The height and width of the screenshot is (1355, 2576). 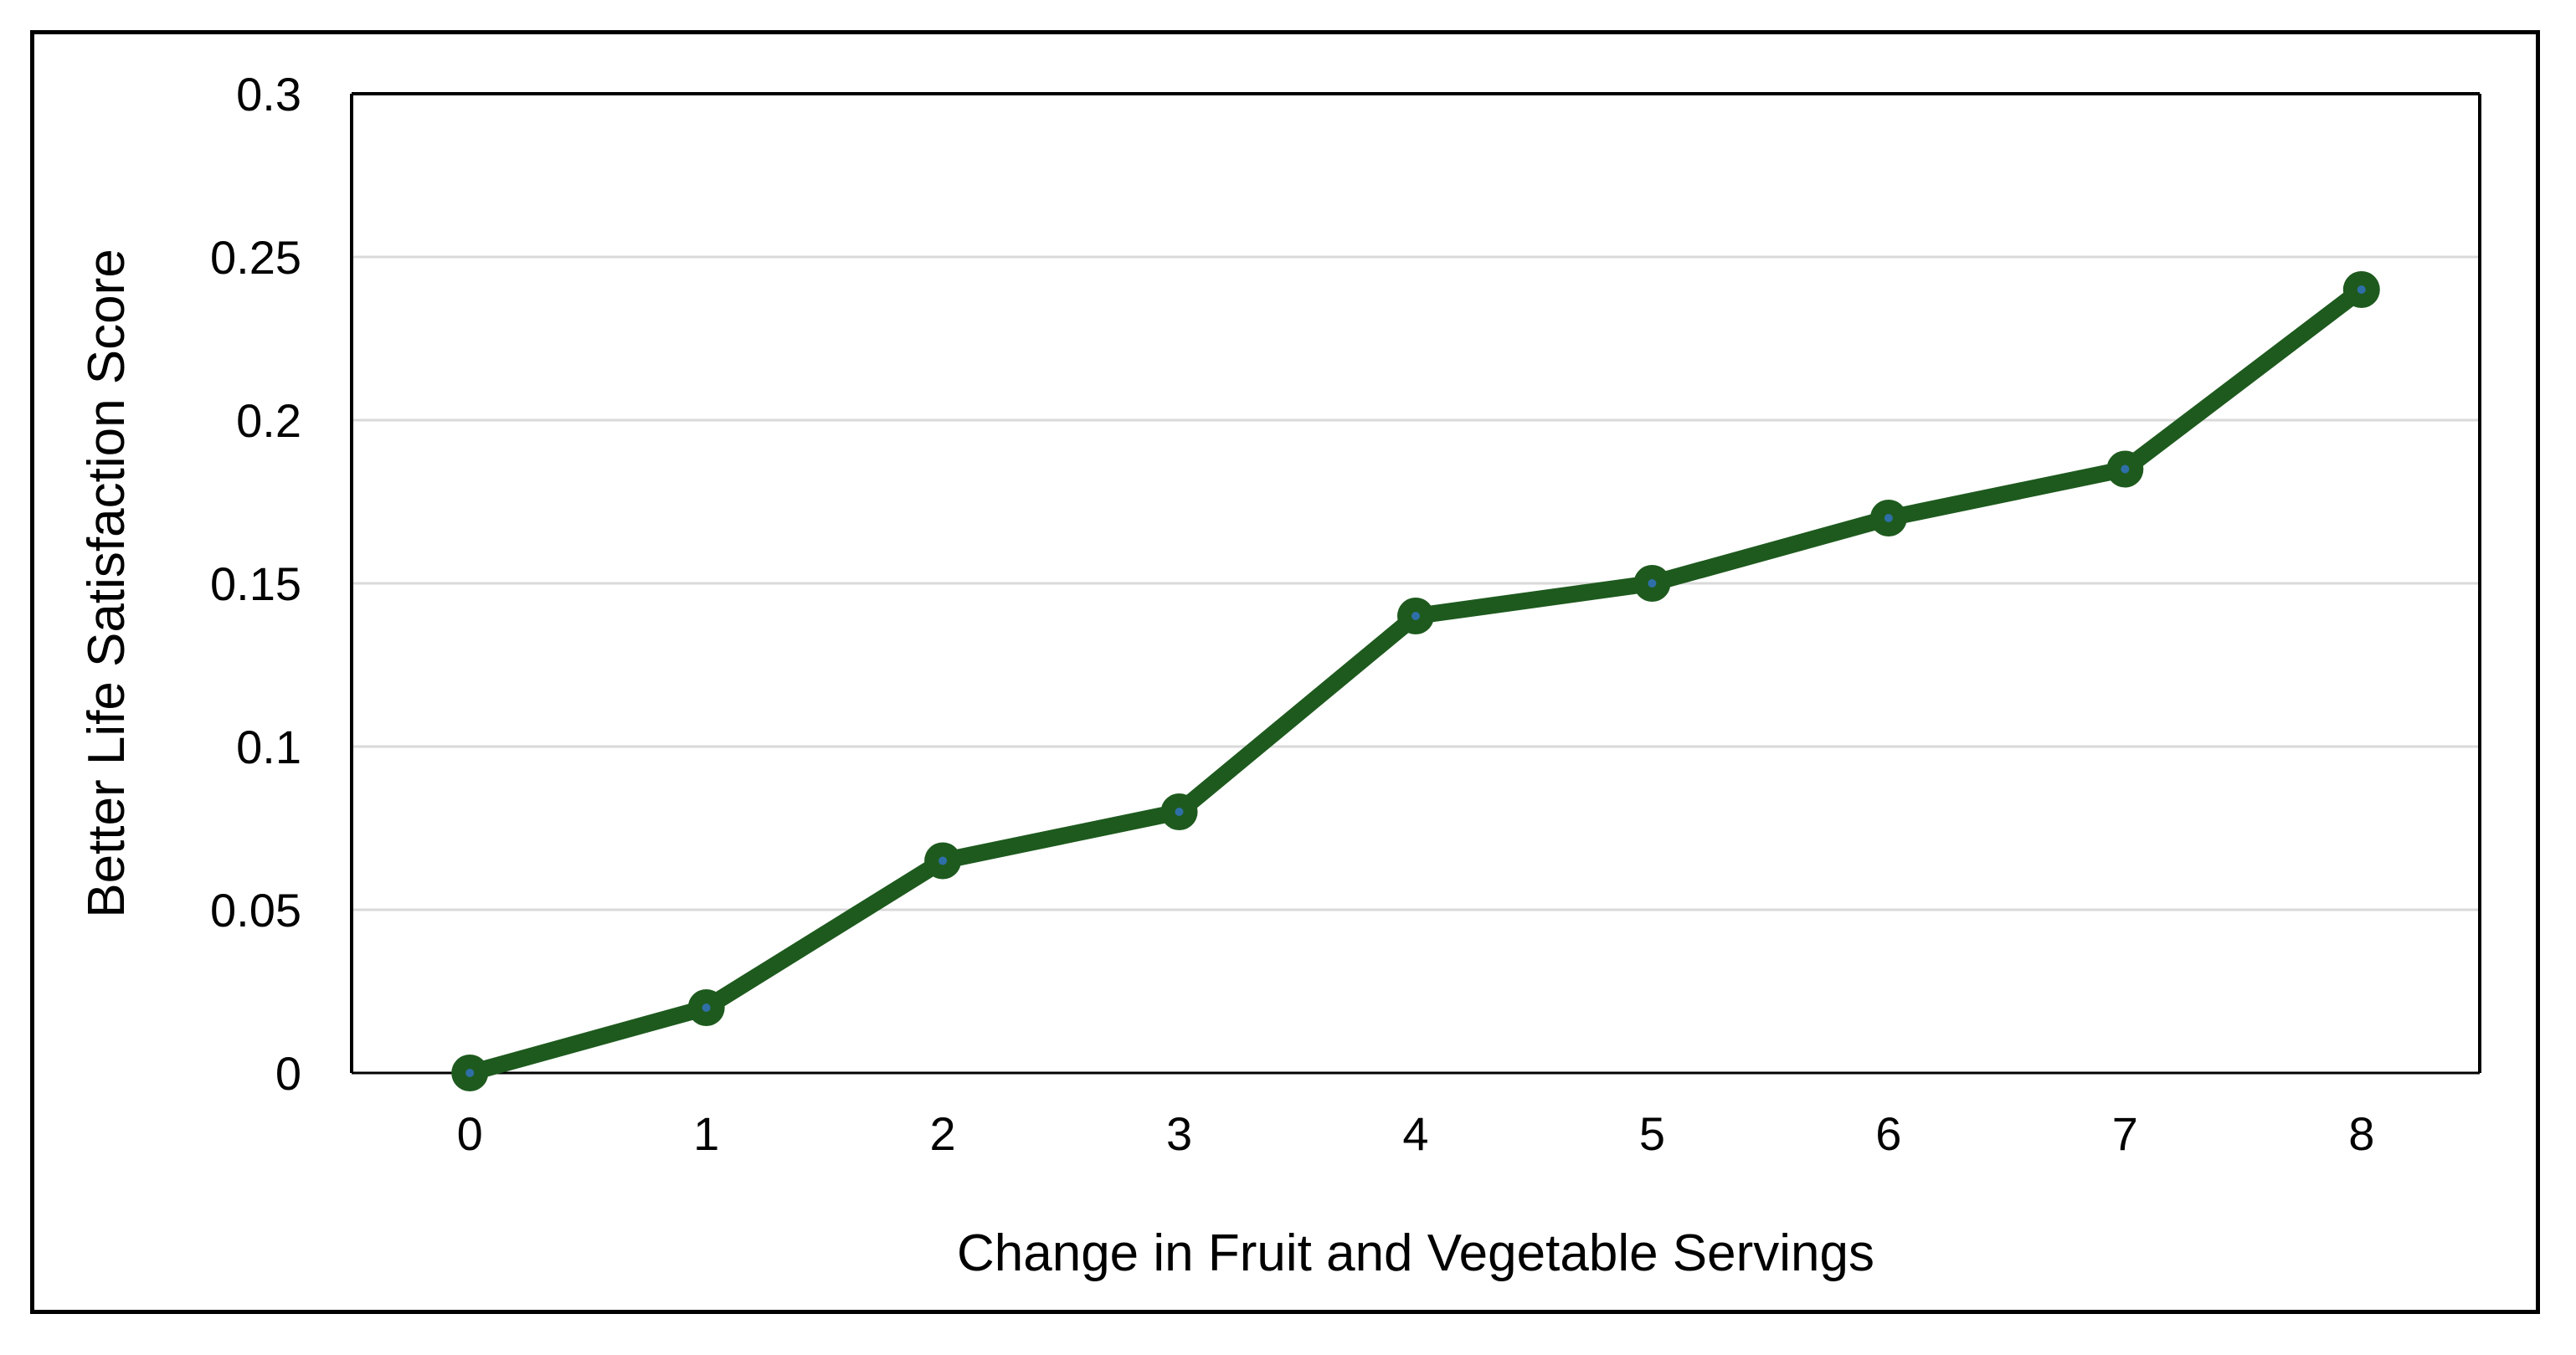 I want to click on x-tick-label: 2, so click(x=943, y=1133).